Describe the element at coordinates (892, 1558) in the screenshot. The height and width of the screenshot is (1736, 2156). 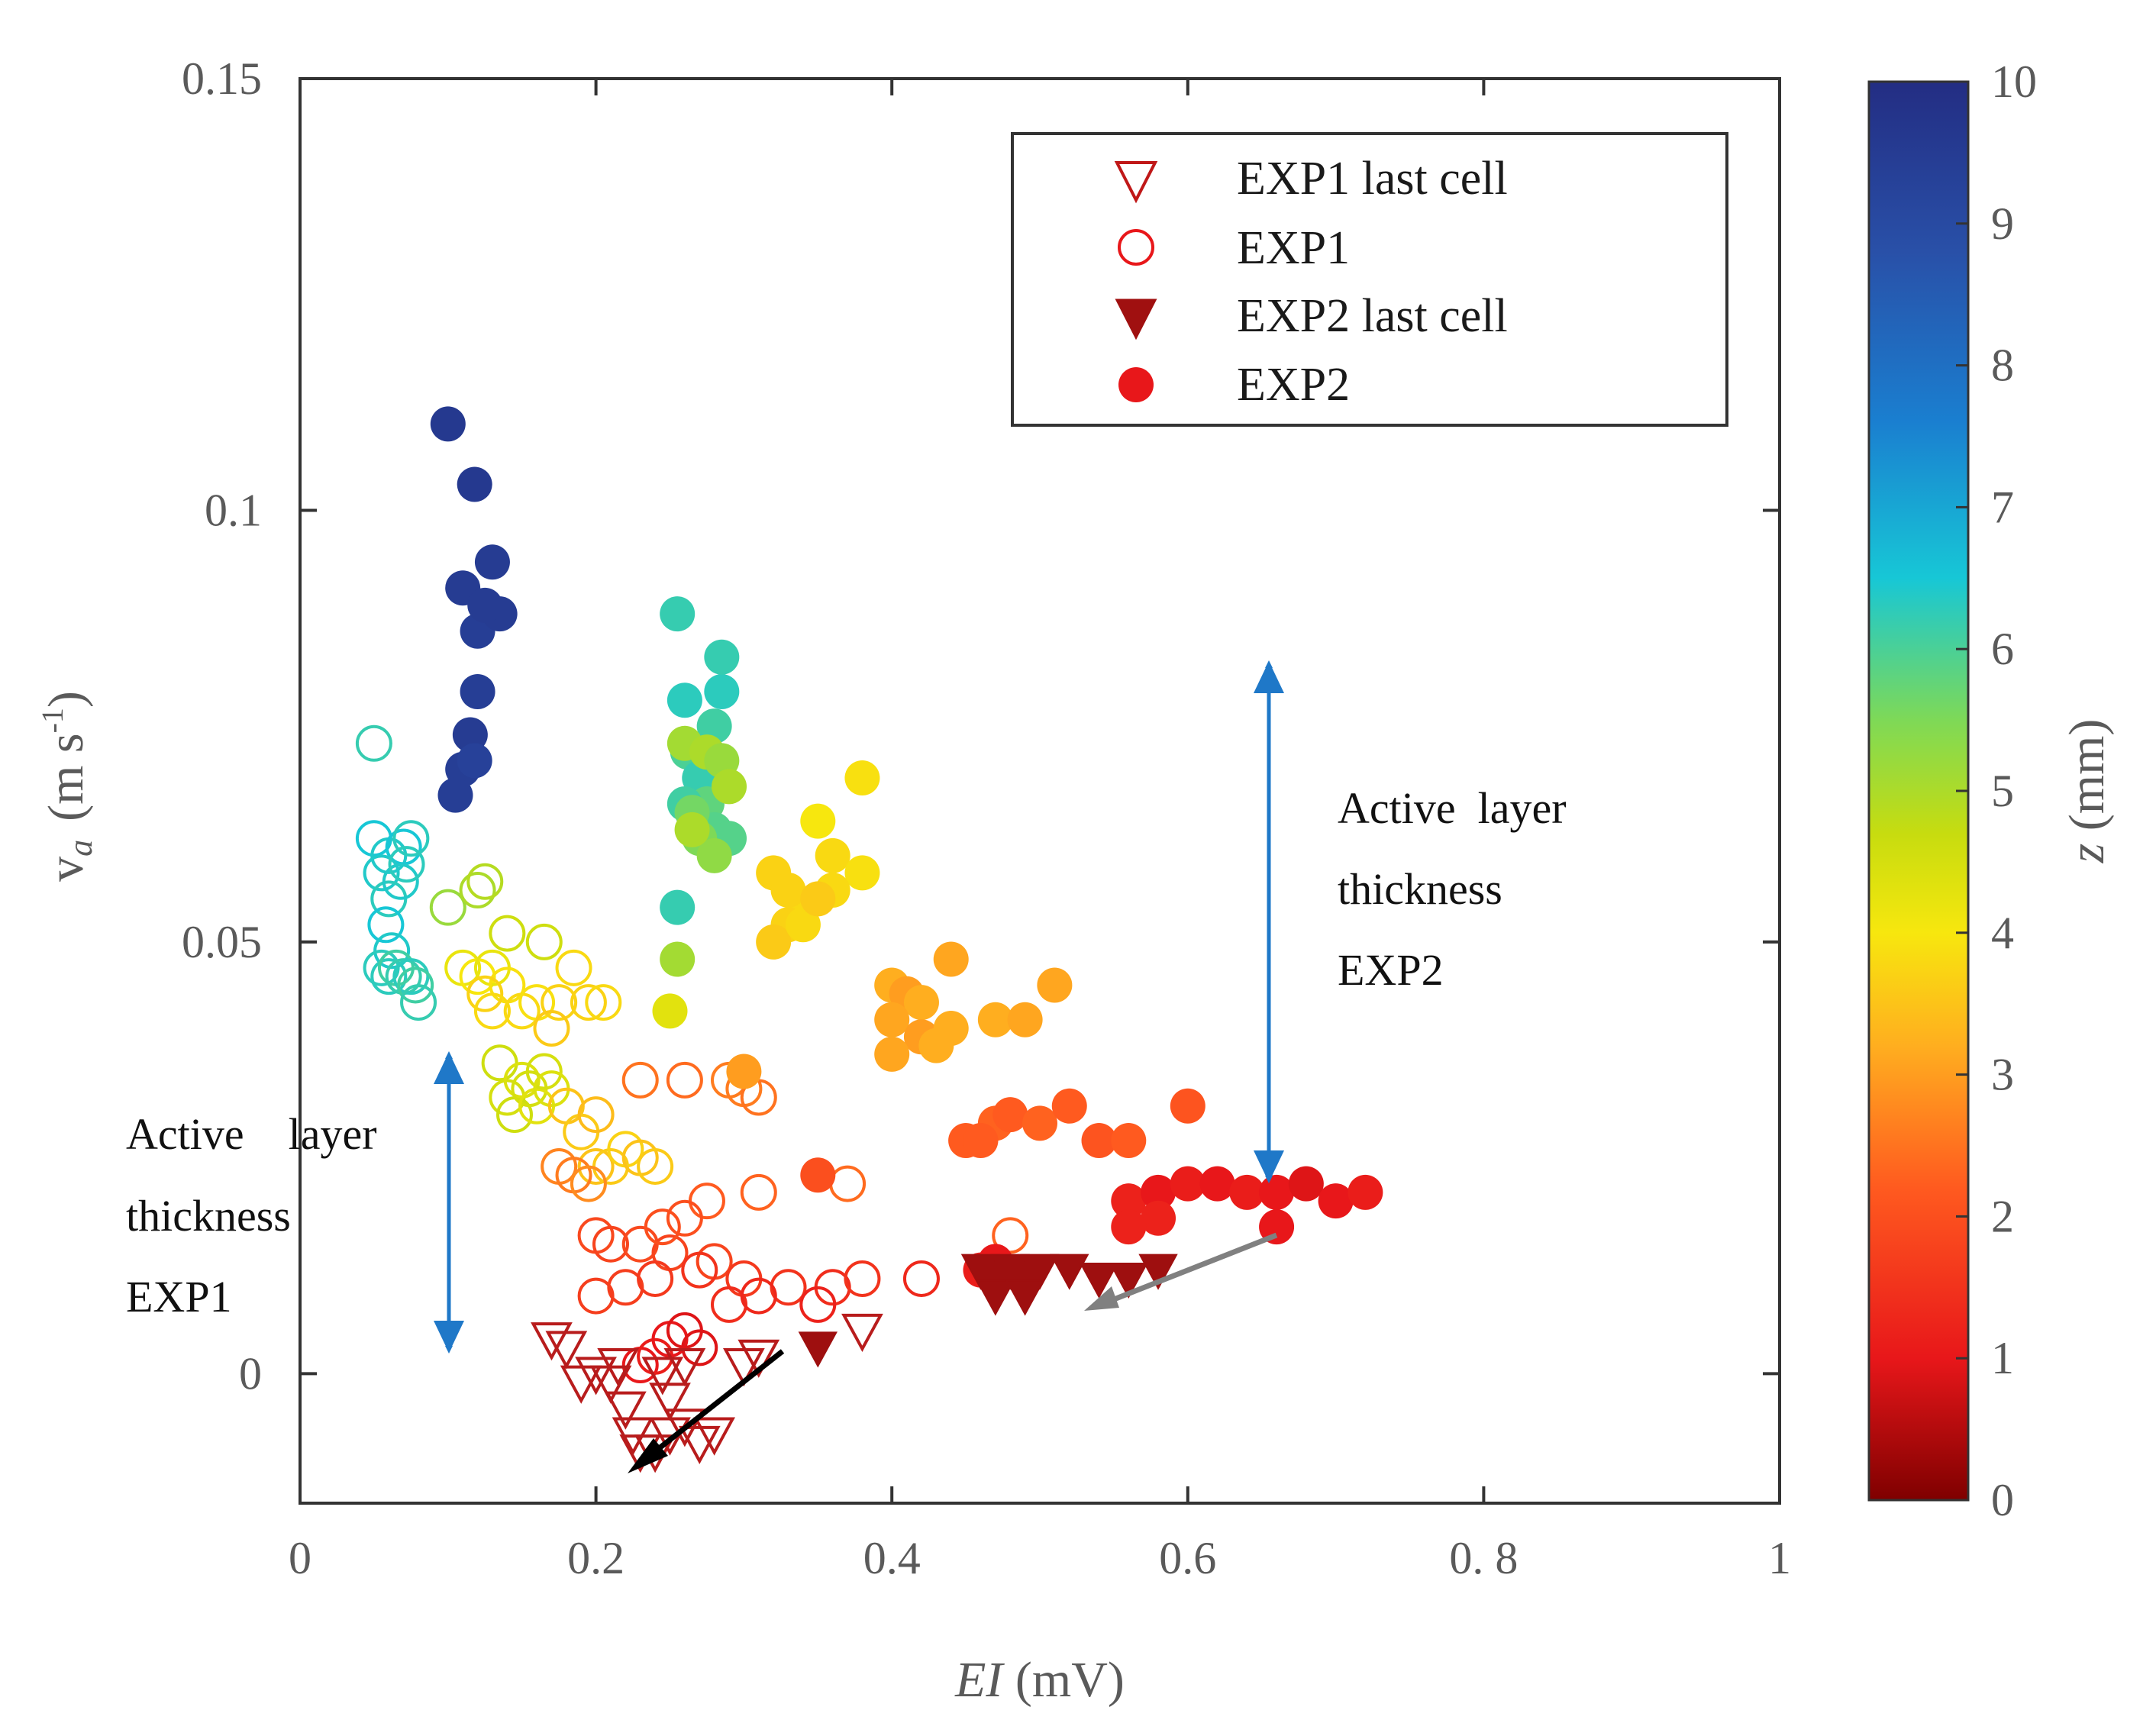
I see `x-tick-label: 0.4` at that location.